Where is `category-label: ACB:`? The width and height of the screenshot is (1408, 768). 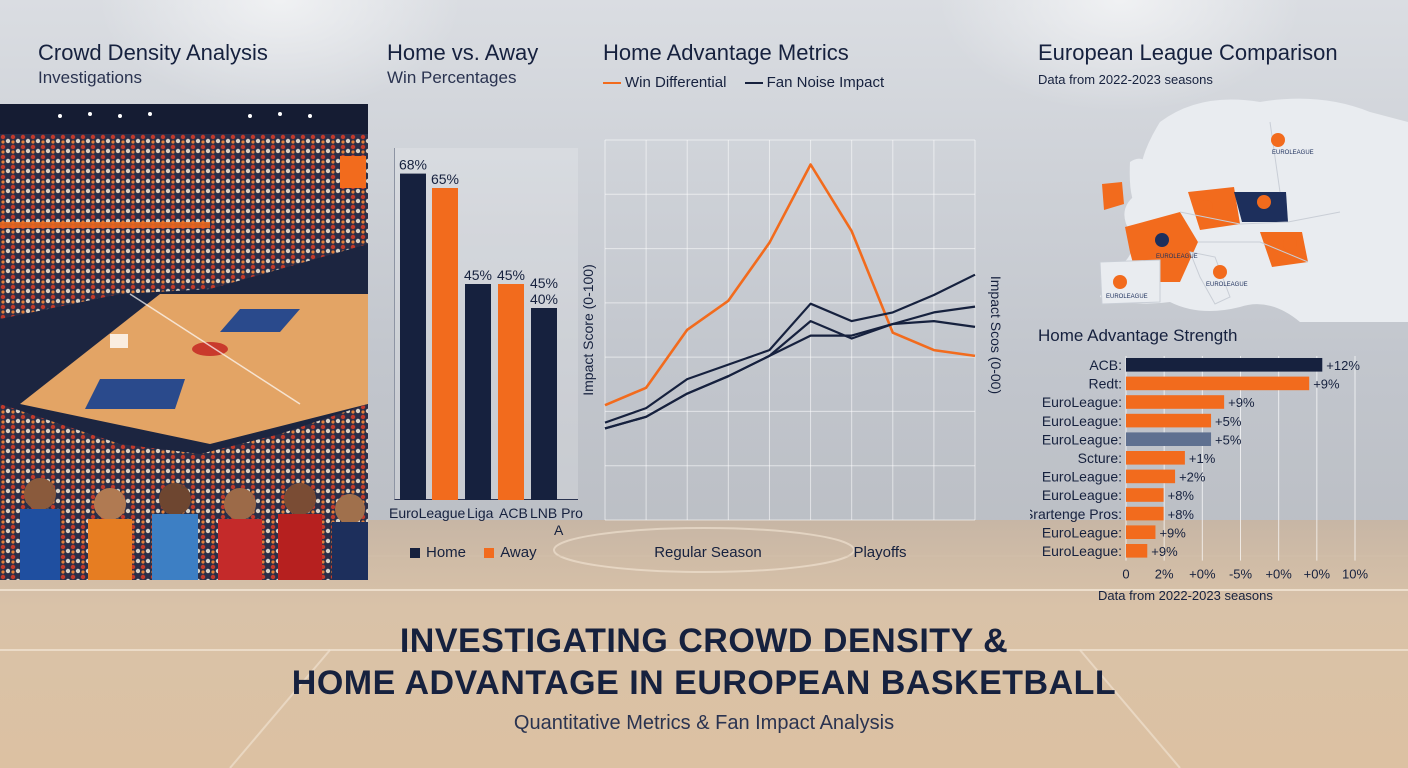 category-label: ACB: is located at coordinates (1105, 365).